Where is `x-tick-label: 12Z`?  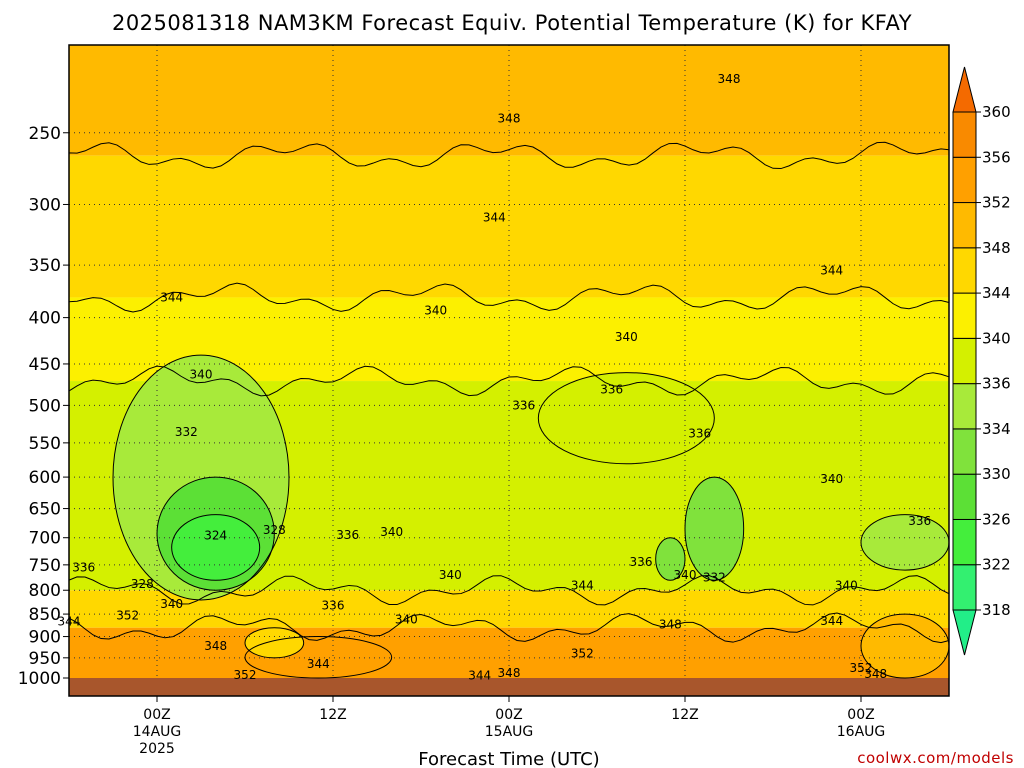
x-tick-label: 12Z is located at coordinates (684, 715).